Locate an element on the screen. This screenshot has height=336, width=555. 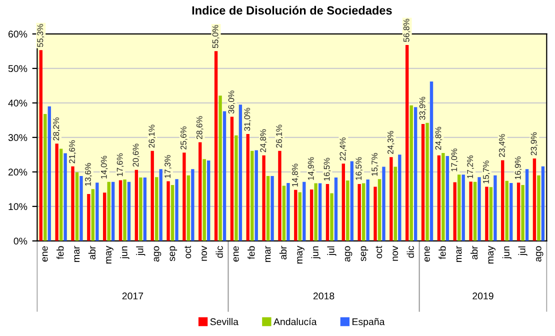
data-label: 28,6% is located at coordinates (200, 128).